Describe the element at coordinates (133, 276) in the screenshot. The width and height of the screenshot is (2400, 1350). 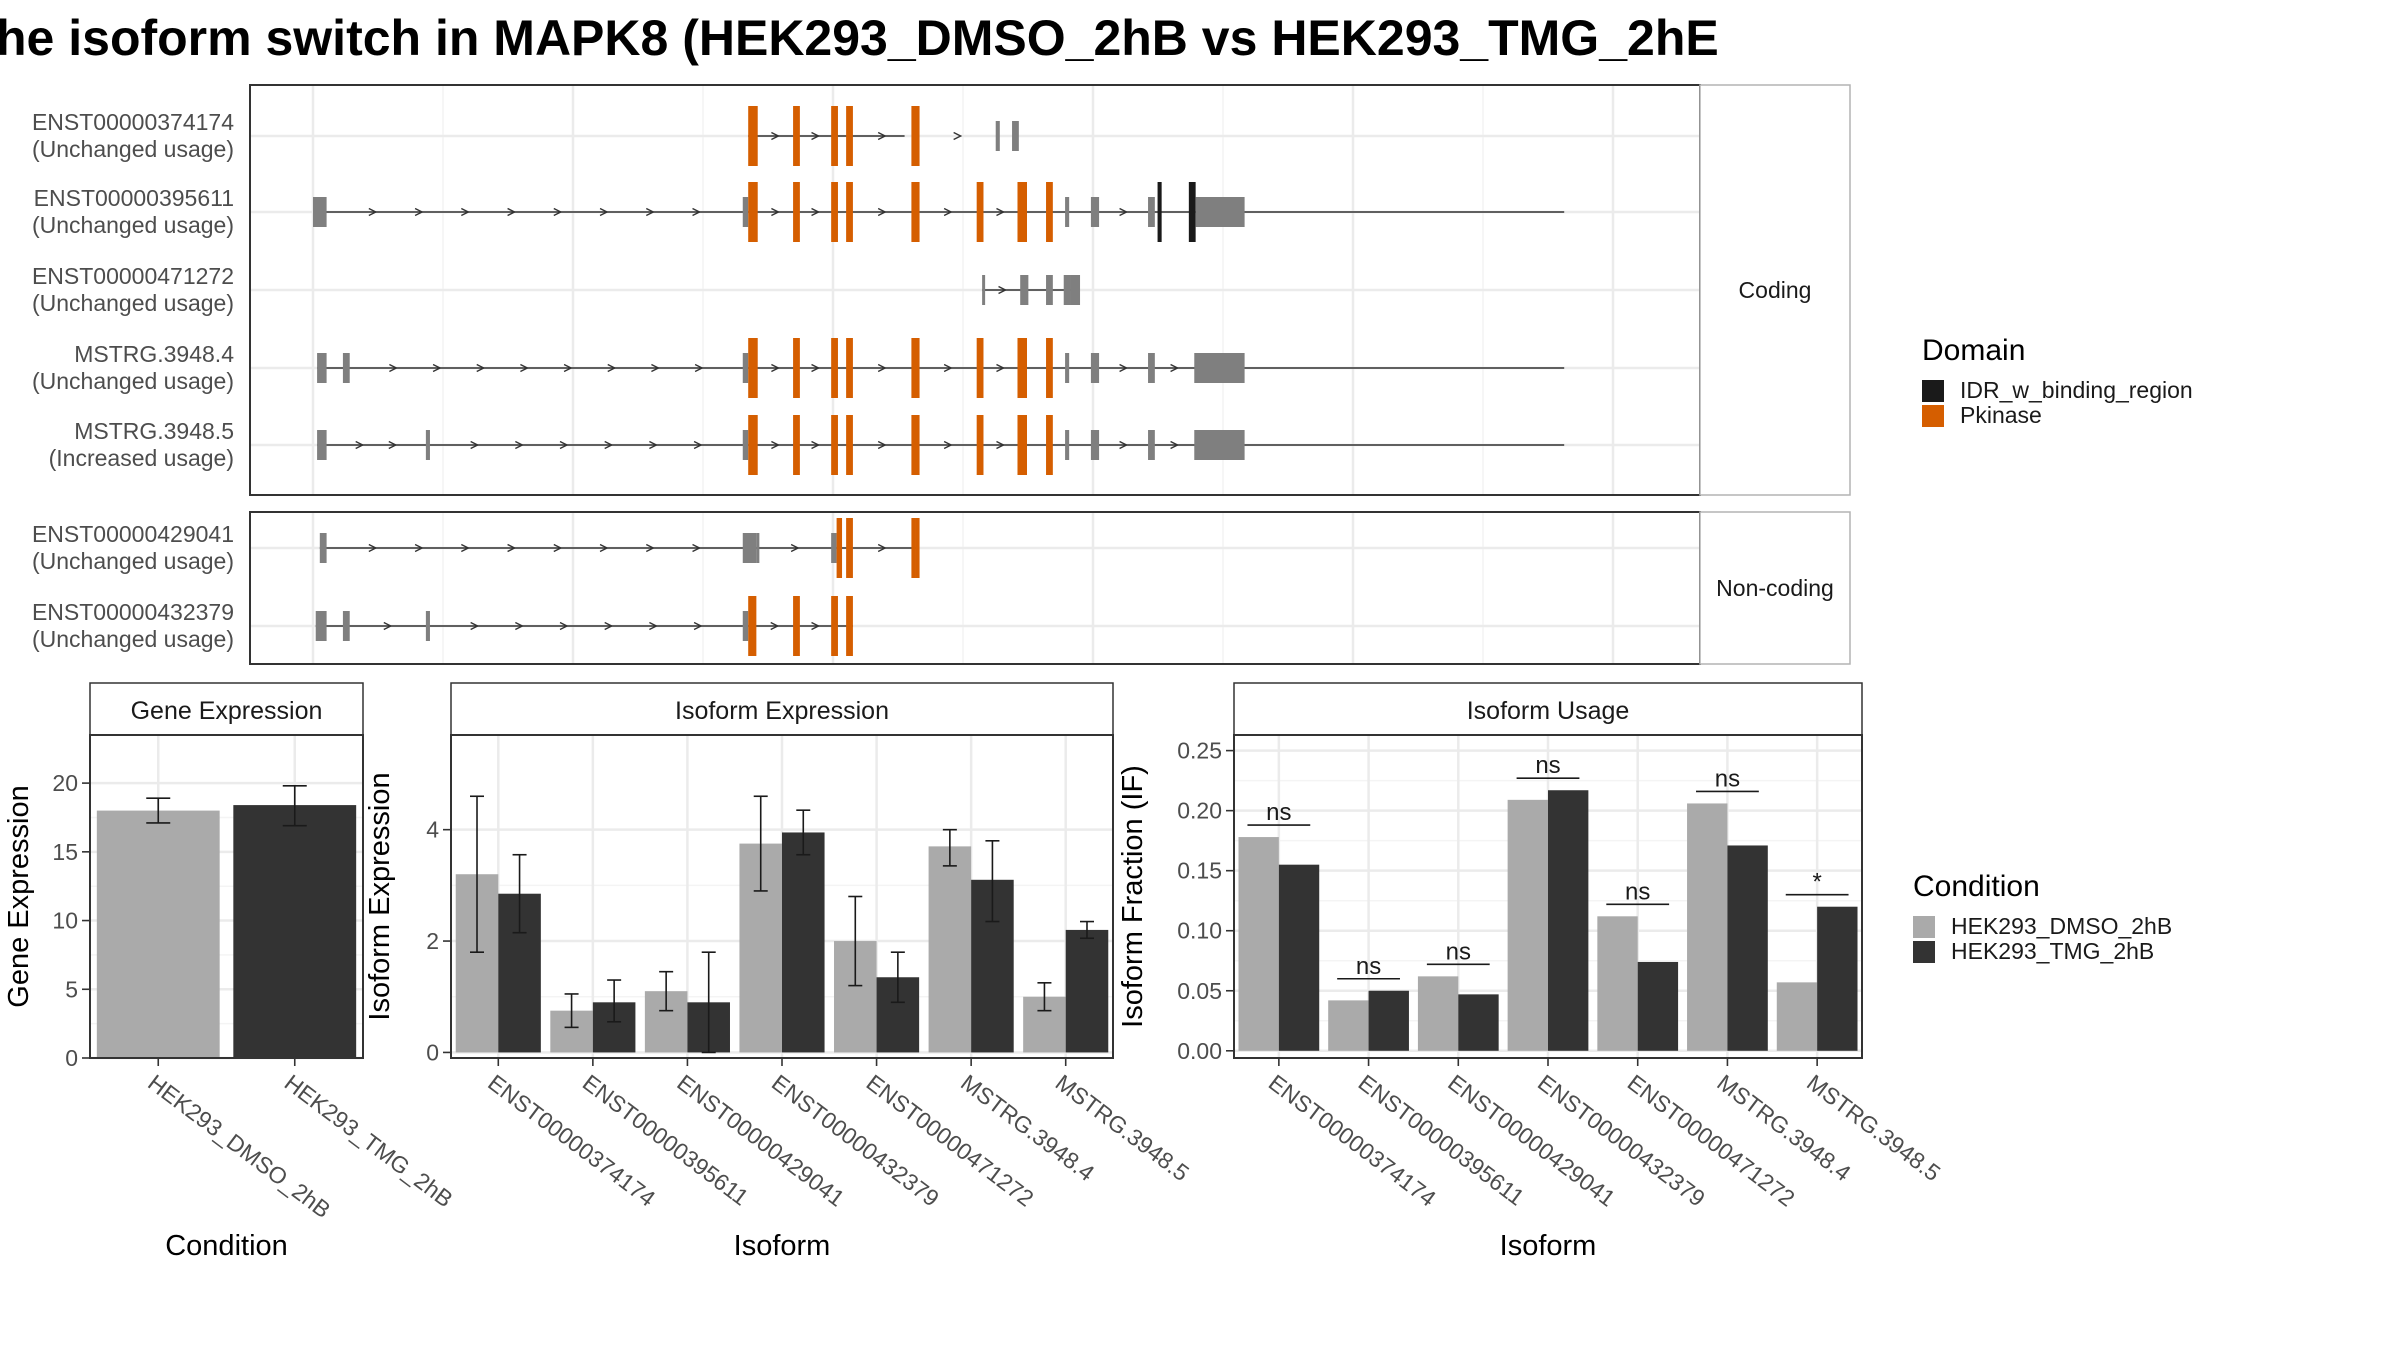
I see `transcript-id-label: ENST00000471272` at that location.